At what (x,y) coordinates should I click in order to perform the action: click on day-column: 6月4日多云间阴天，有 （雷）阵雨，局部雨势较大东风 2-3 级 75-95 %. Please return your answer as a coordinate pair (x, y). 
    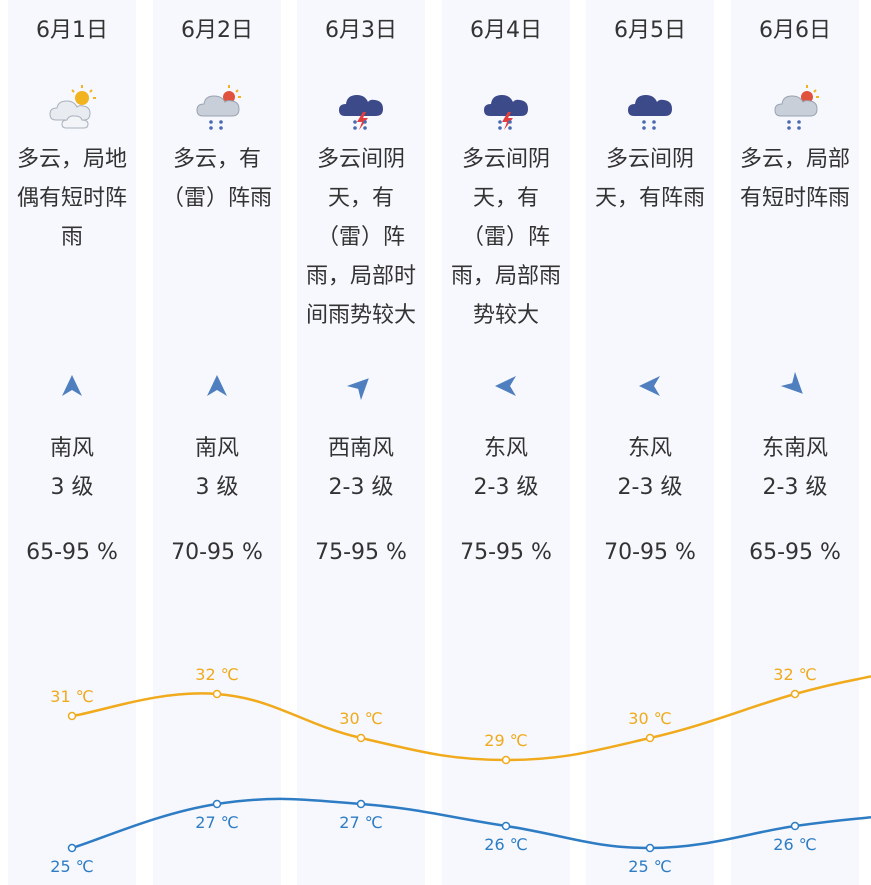
    Looking at the image, I should click on (506, 442).